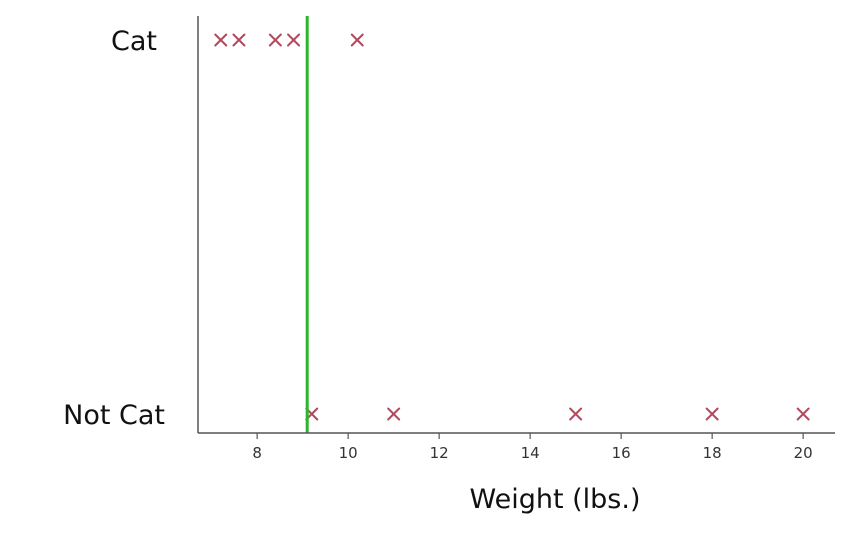  What do you see at coordinates (439, 453) in the screenshot?
I see `x-tick-label: 12` at bounding box center [439, 453].